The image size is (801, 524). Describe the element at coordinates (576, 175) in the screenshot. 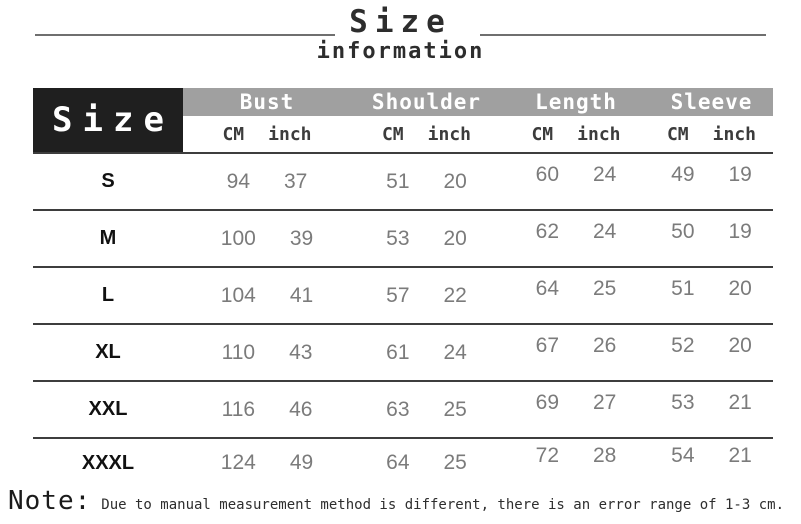

I see `length-values: 60 24` at that location.